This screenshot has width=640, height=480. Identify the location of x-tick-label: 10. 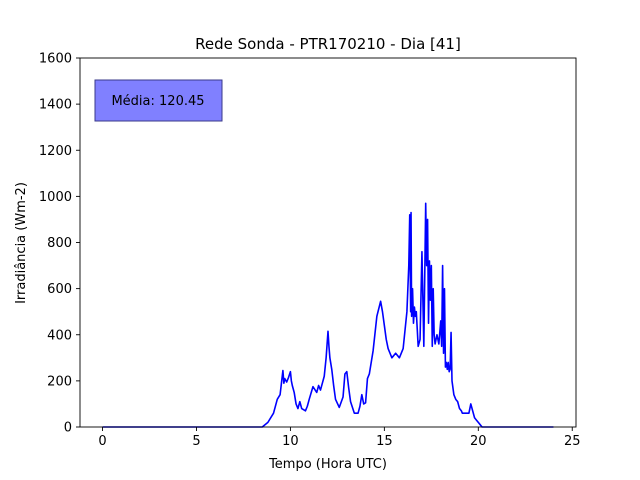
(290, 441).